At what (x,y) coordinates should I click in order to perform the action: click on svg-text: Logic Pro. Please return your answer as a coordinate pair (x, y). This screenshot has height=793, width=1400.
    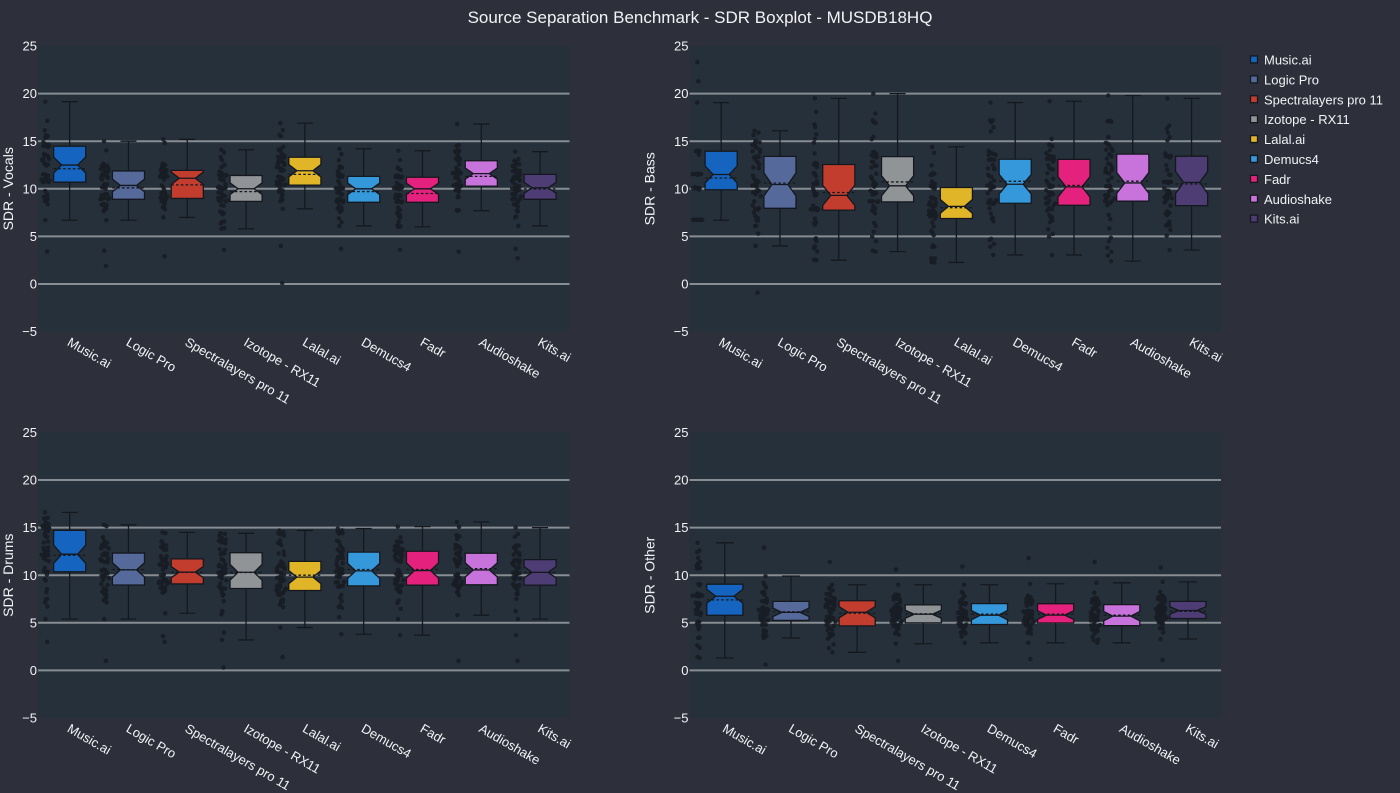
    Looking at the image, I should click on (1291, 79).